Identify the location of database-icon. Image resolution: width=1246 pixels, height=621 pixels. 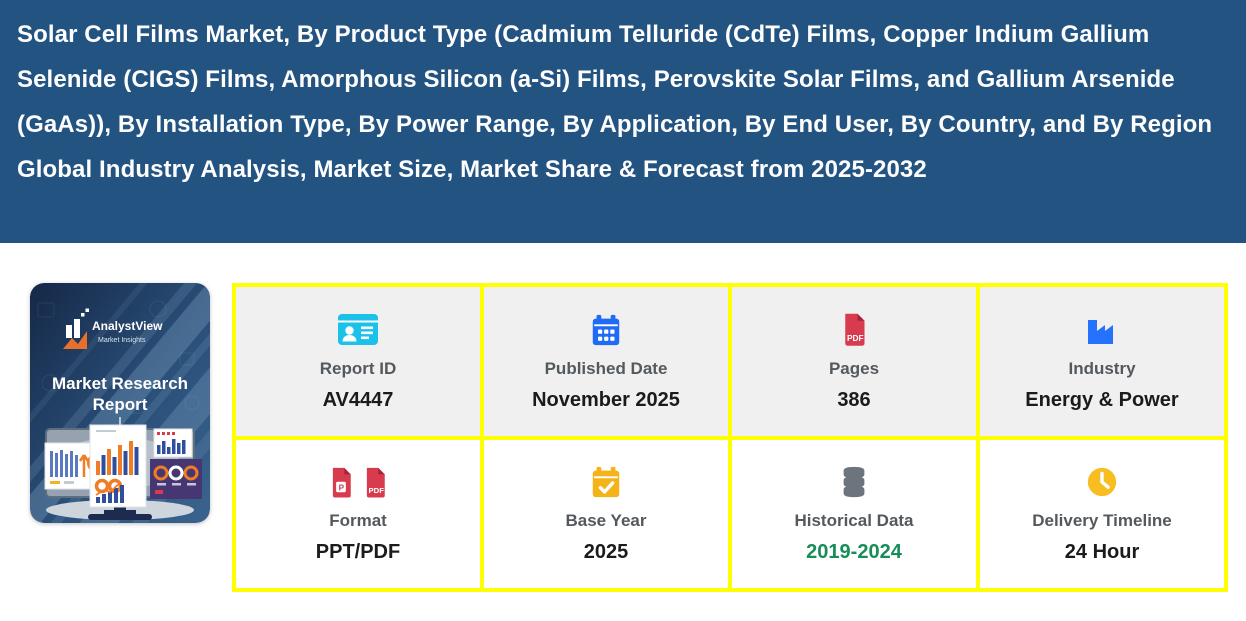
(854, 482).